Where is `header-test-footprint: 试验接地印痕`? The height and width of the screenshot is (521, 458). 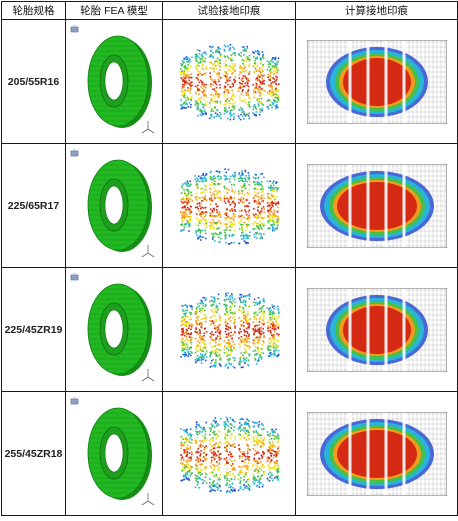
header-test-footprint: 试验接地印痕 is located at coordinates (229, 10).